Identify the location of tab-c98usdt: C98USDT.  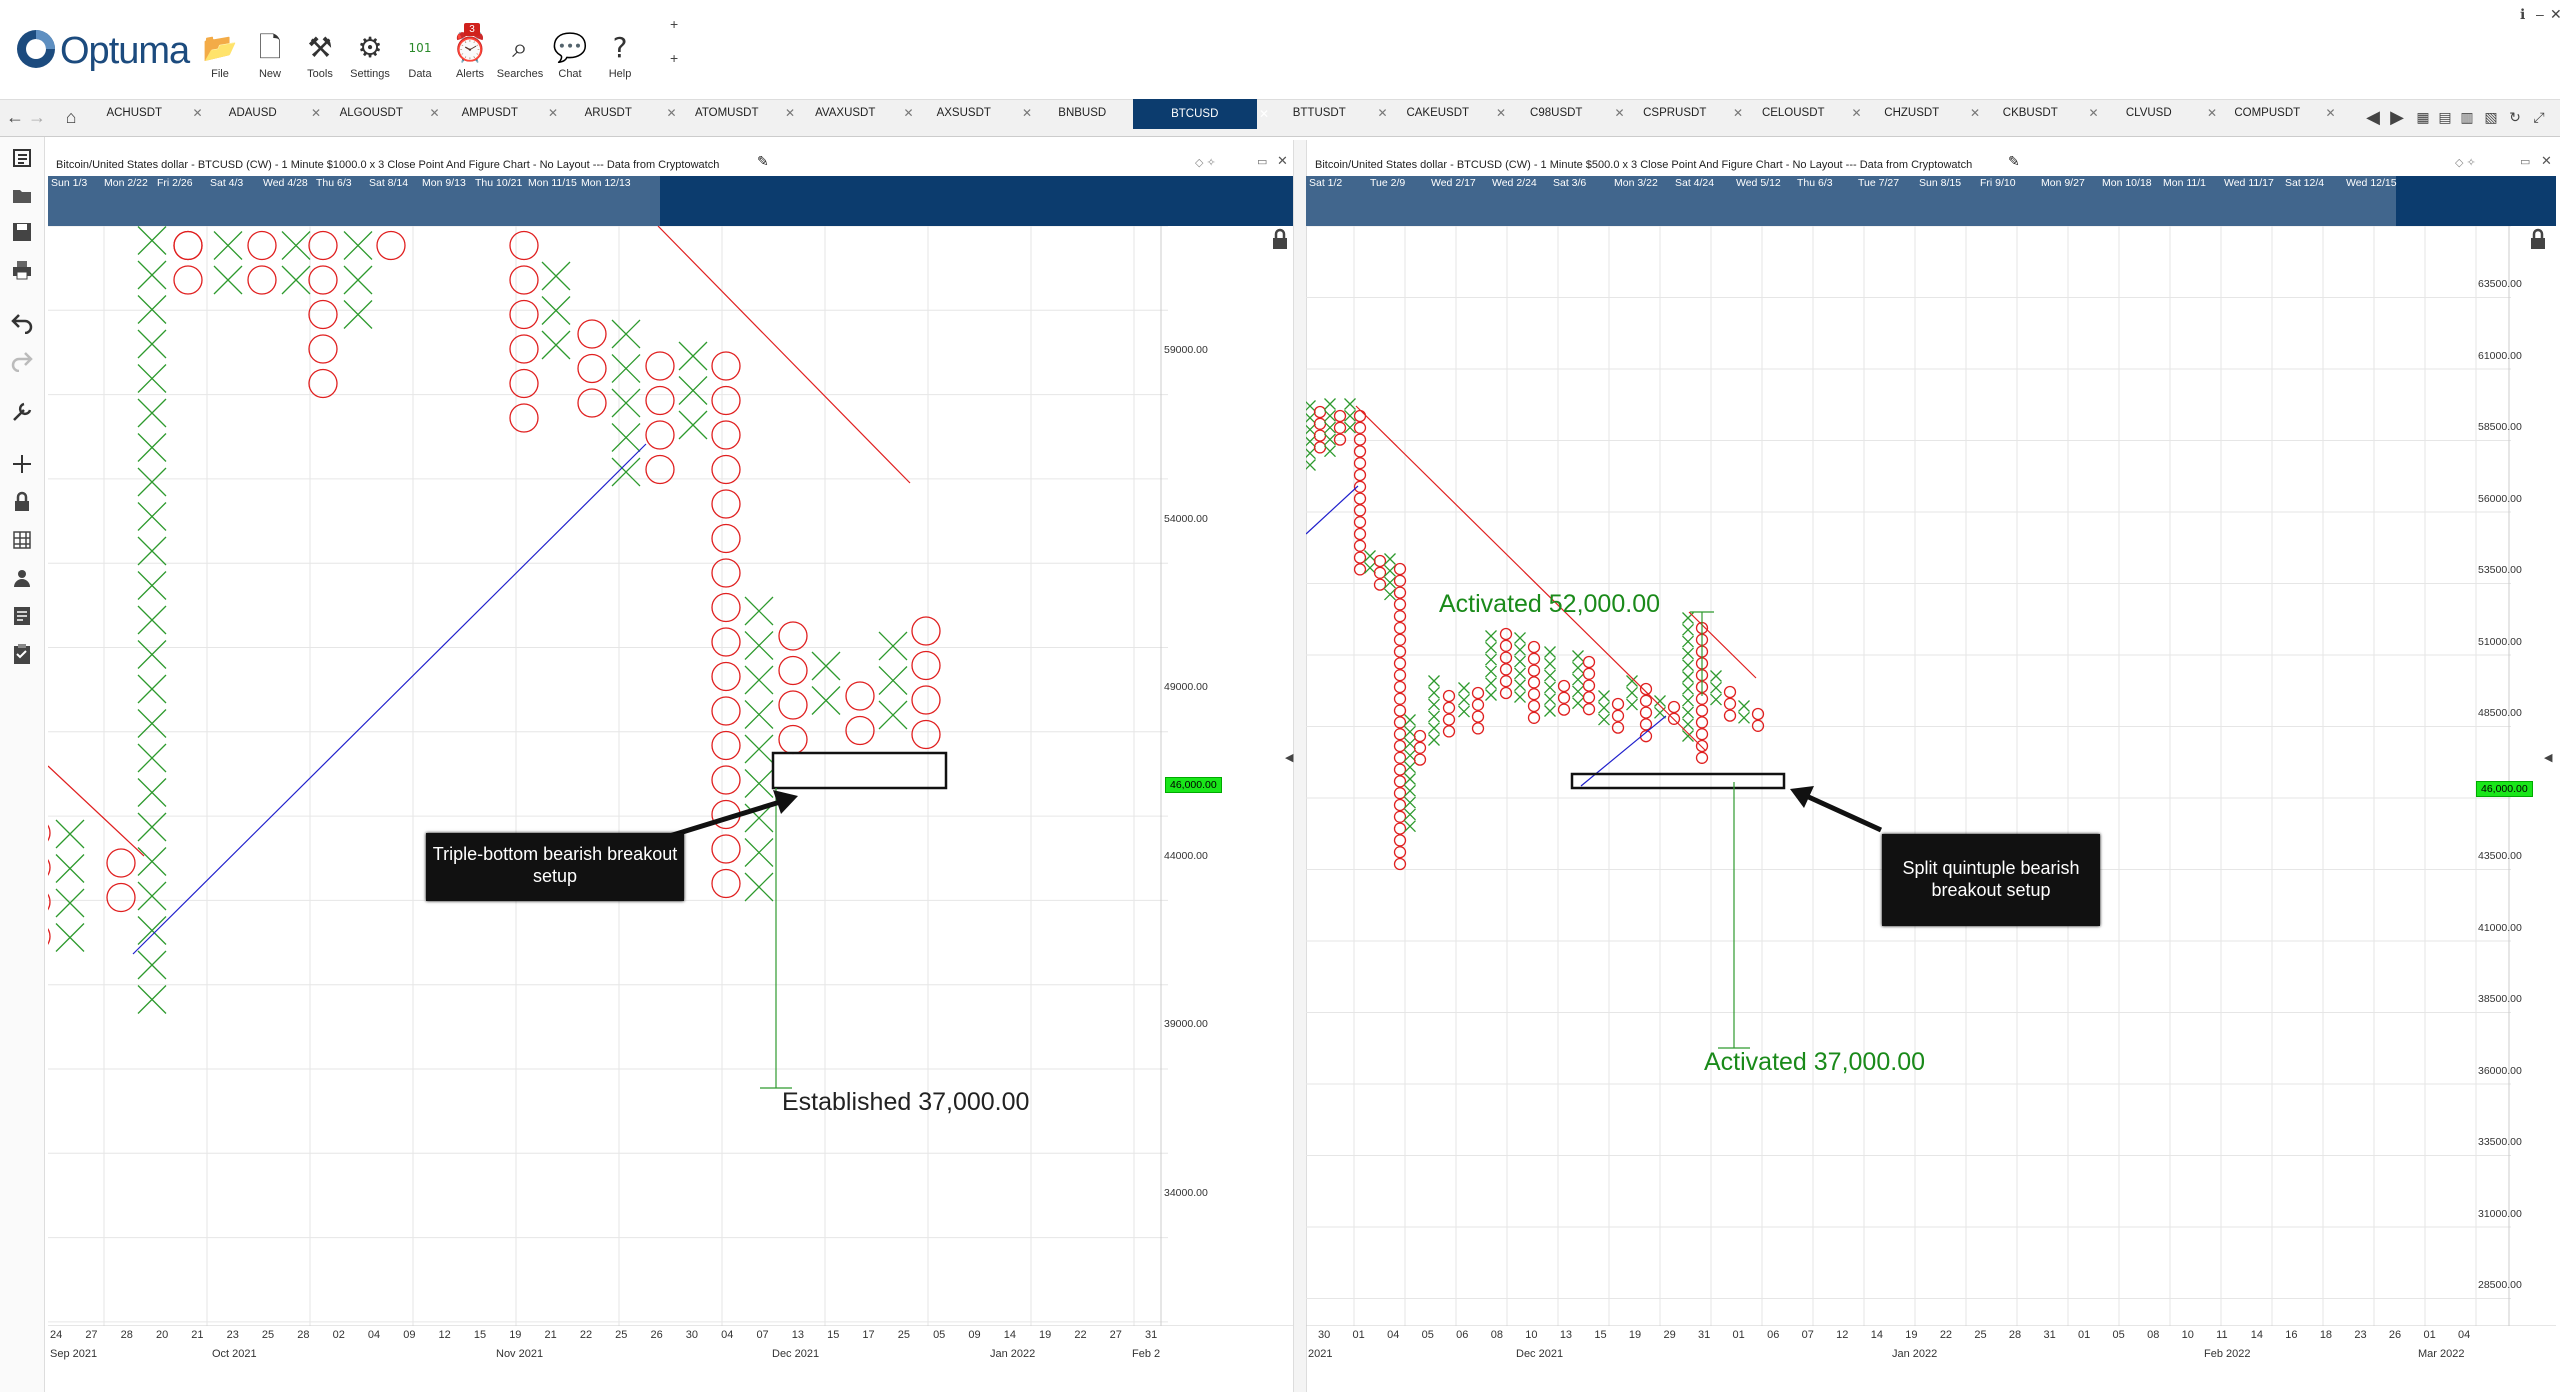
(1556, 113).